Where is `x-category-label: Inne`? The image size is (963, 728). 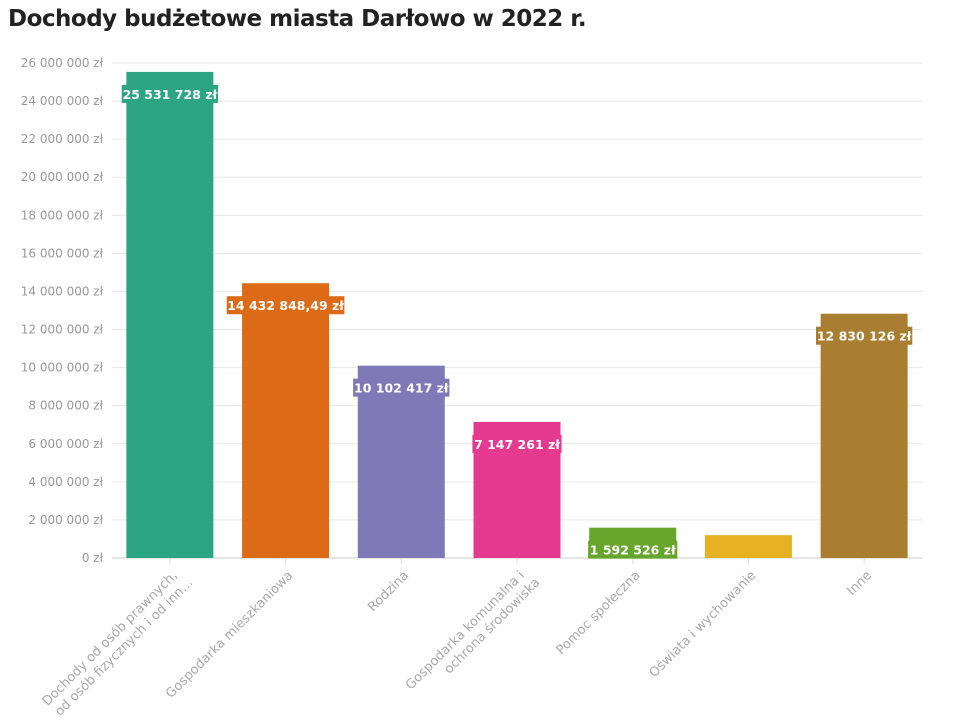
x-category-label: Inne is located at coordinates (859, 583).